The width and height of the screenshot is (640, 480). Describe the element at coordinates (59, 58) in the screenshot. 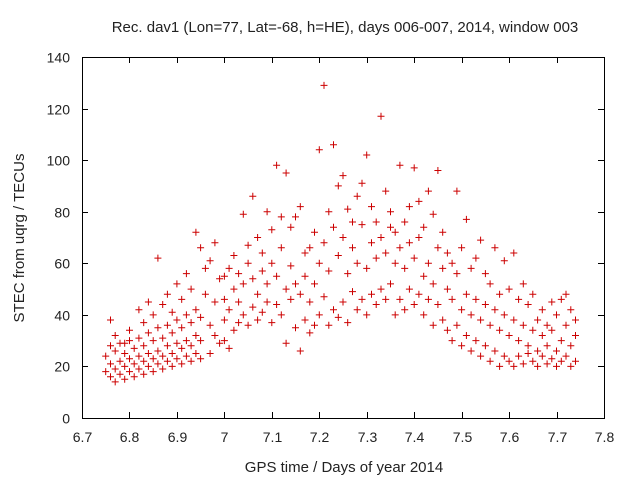

I see `y-tick-label: 140` at that location.